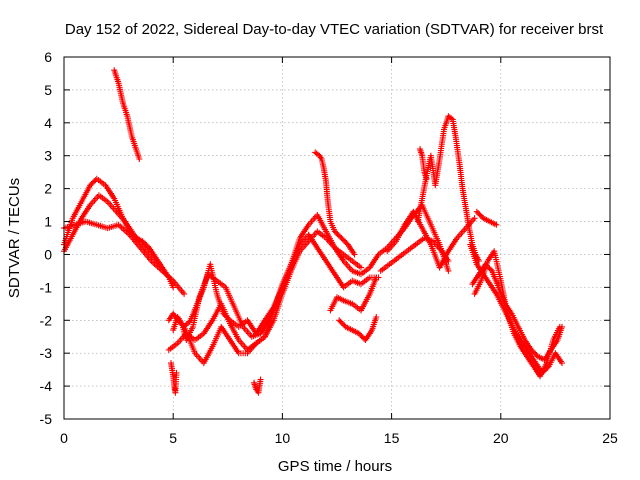 Image resolution: width=640 pixels, height=480 pixels. I want to click on y-tick-label: 0, so click(48, 254).